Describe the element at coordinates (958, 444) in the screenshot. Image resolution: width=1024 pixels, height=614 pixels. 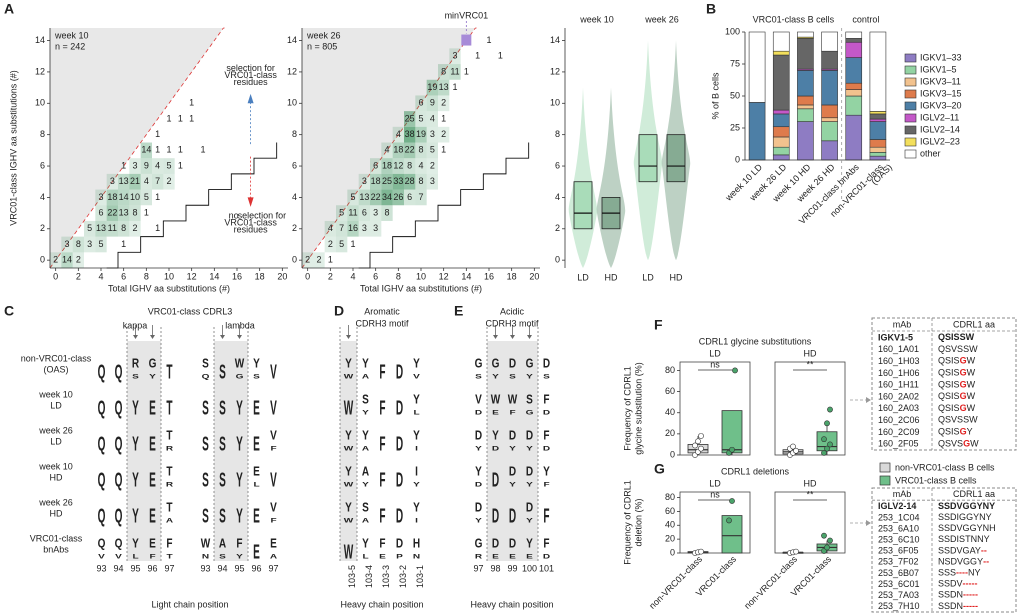
I see `table-cell: QSVSGW` at that location.